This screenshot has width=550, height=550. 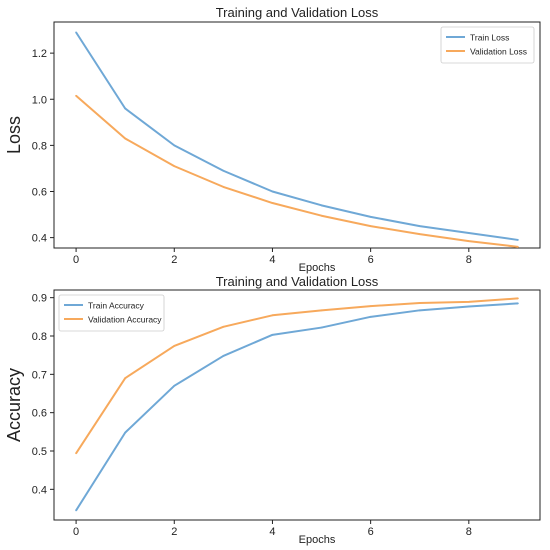 What do you see at coordinates (125, 320) in the screenshot?
I see `legend-label: Validation Accuracy` at bounding box center [125, 320].